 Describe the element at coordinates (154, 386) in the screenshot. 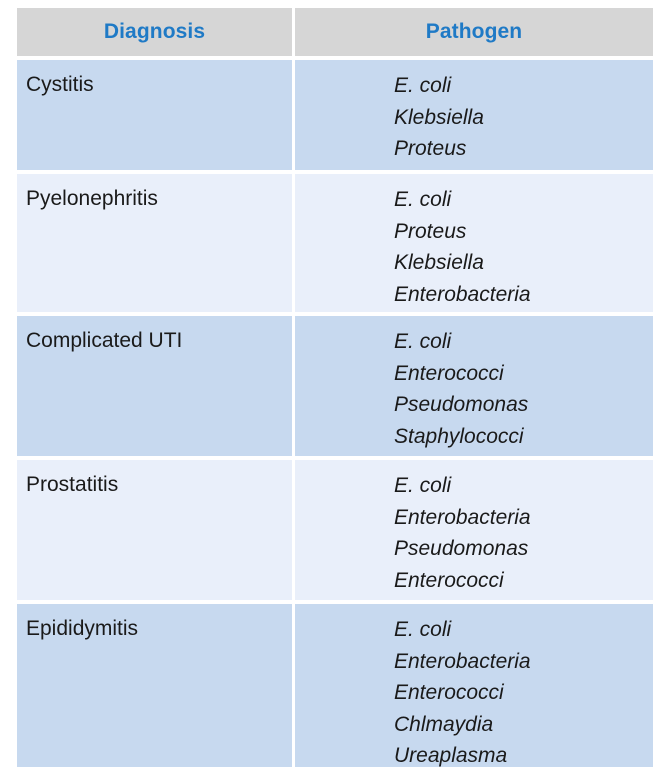

I see `diagnosis-cell: Complicated UTI` at that location.